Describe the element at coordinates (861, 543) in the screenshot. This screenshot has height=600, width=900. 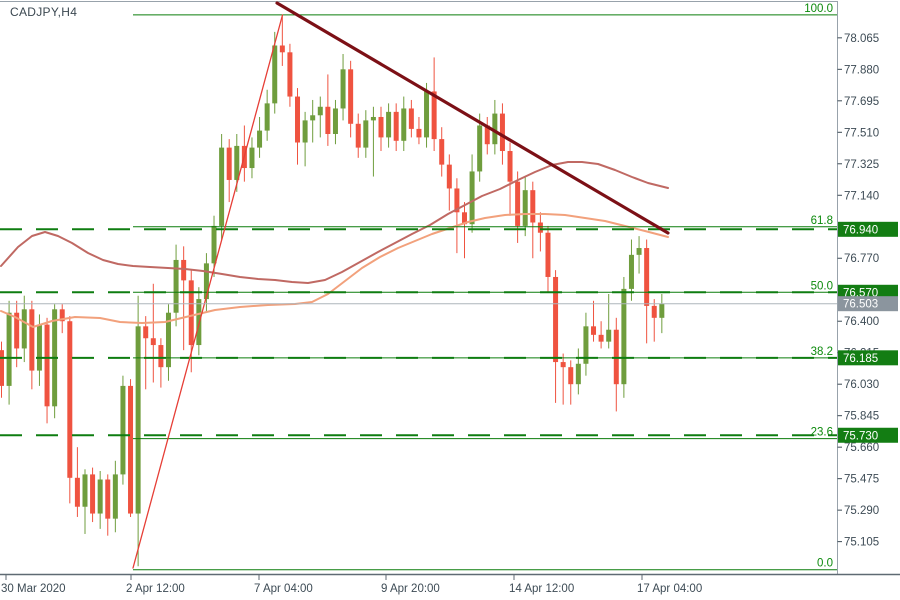
I see `price-axis-label: 75.105` at that location.